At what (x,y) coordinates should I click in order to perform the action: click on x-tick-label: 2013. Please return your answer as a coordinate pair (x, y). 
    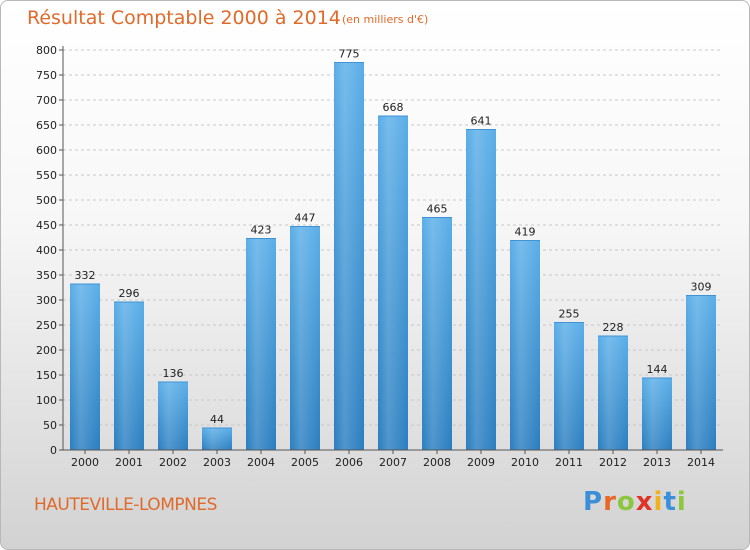
    Looking at the image, I should click on (657, 462).